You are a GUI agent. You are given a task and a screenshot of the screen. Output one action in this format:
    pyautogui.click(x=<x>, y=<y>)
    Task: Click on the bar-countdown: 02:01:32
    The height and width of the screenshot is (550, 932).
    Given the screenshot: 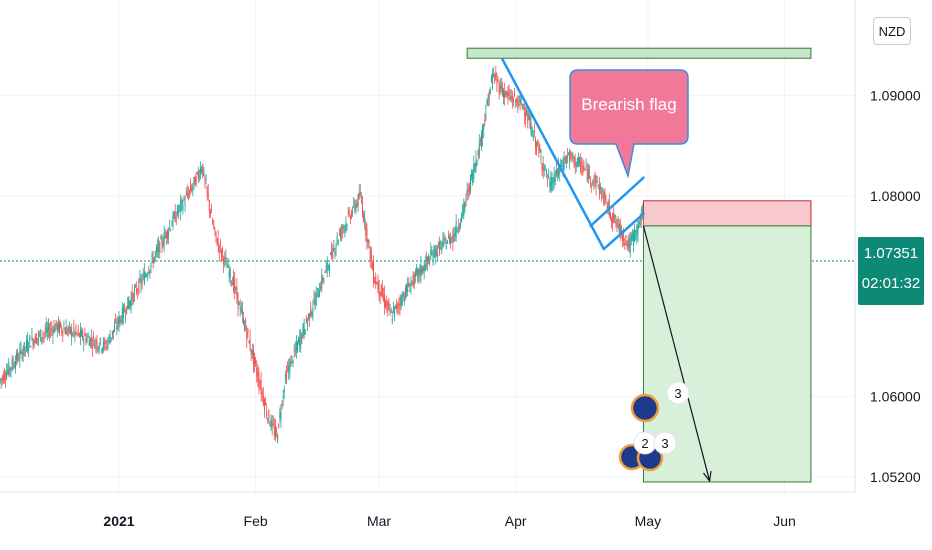 What is the action you would take?
    pyautogui.click(x=891, y=283)
    